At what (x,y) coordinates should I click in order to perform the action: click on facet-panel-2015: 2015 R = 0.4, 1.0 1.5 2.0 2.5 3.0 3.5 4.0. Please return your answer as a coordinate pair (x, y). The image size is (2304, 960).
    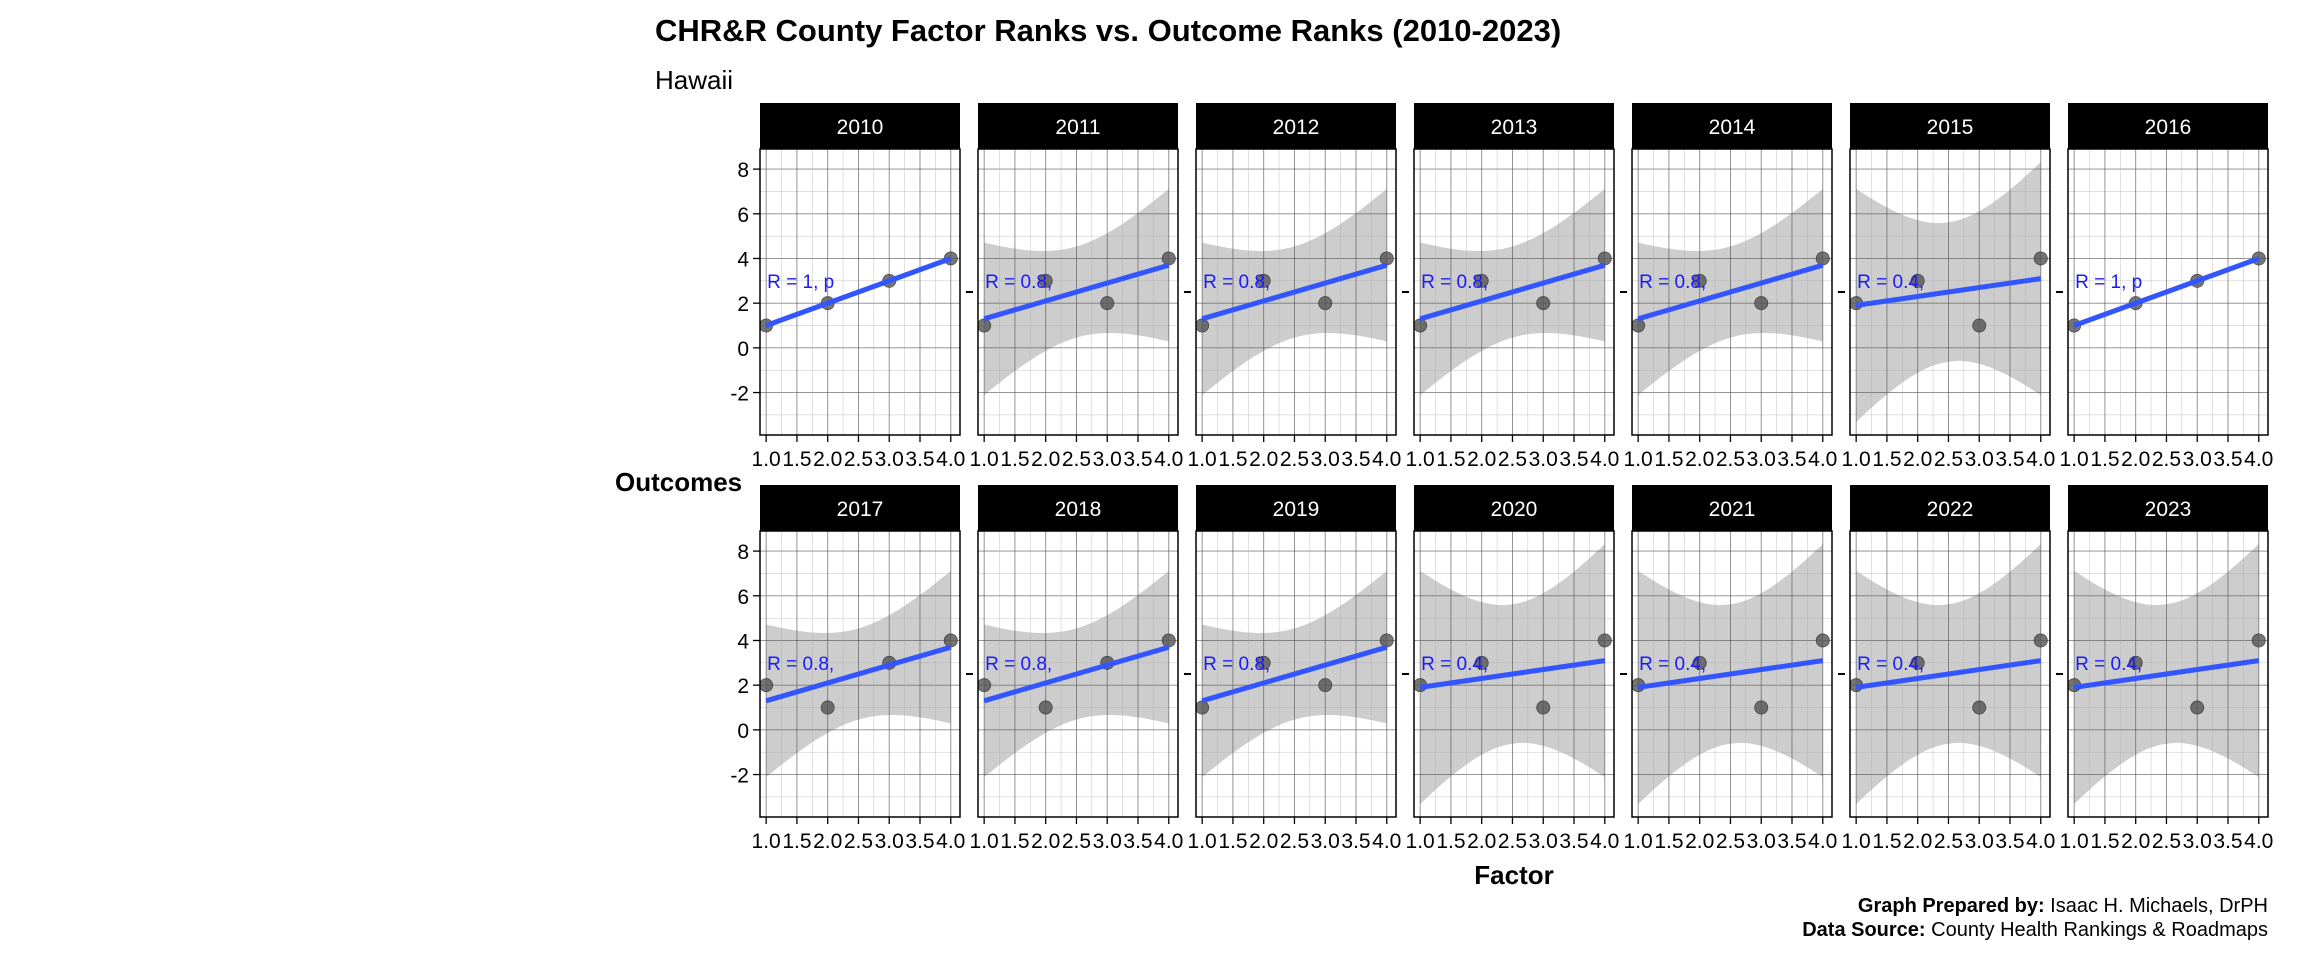
    Looking at the image, I should click on (1946, 287).